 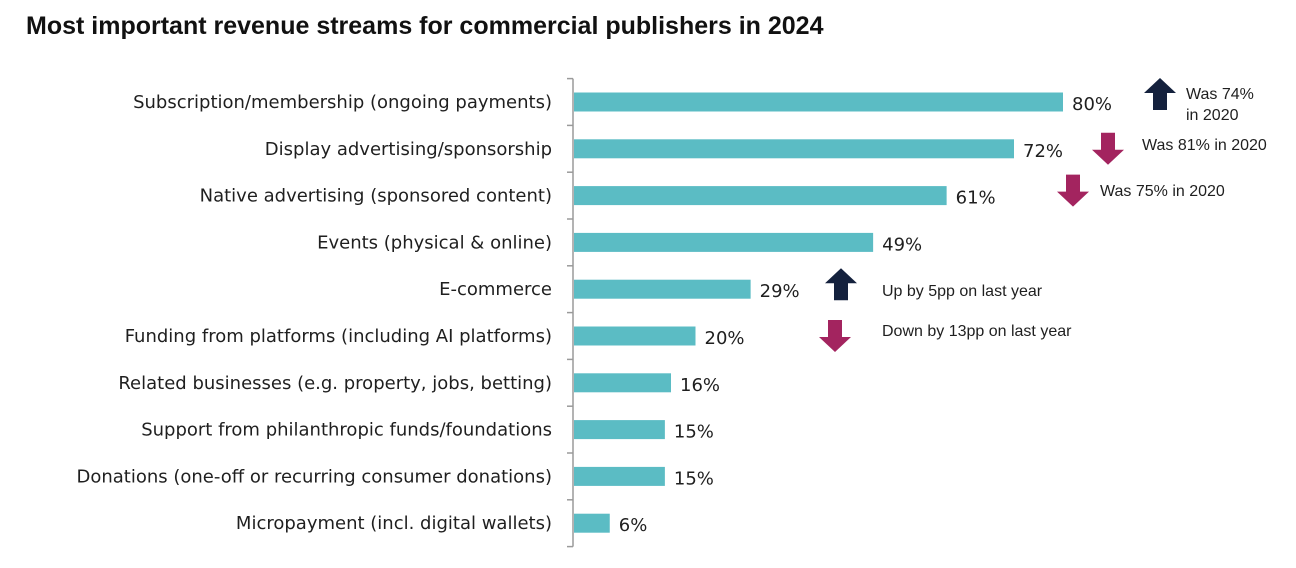 What do you see at coordinates (780, 291) in the screenshot?
I see `value-label: 29%` at bounding box center [780, 291].